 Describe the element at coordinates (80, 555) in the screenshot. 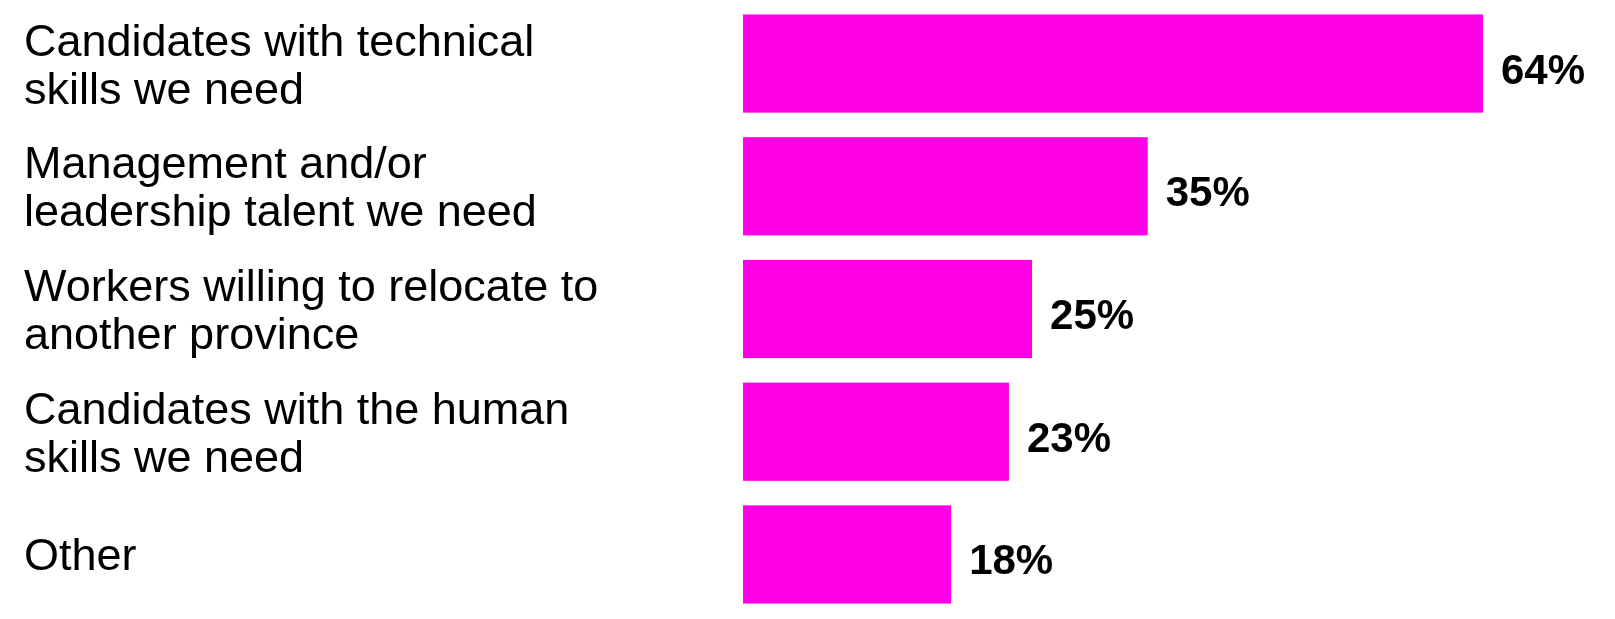

I see `y-tick-label: Other` at that location.